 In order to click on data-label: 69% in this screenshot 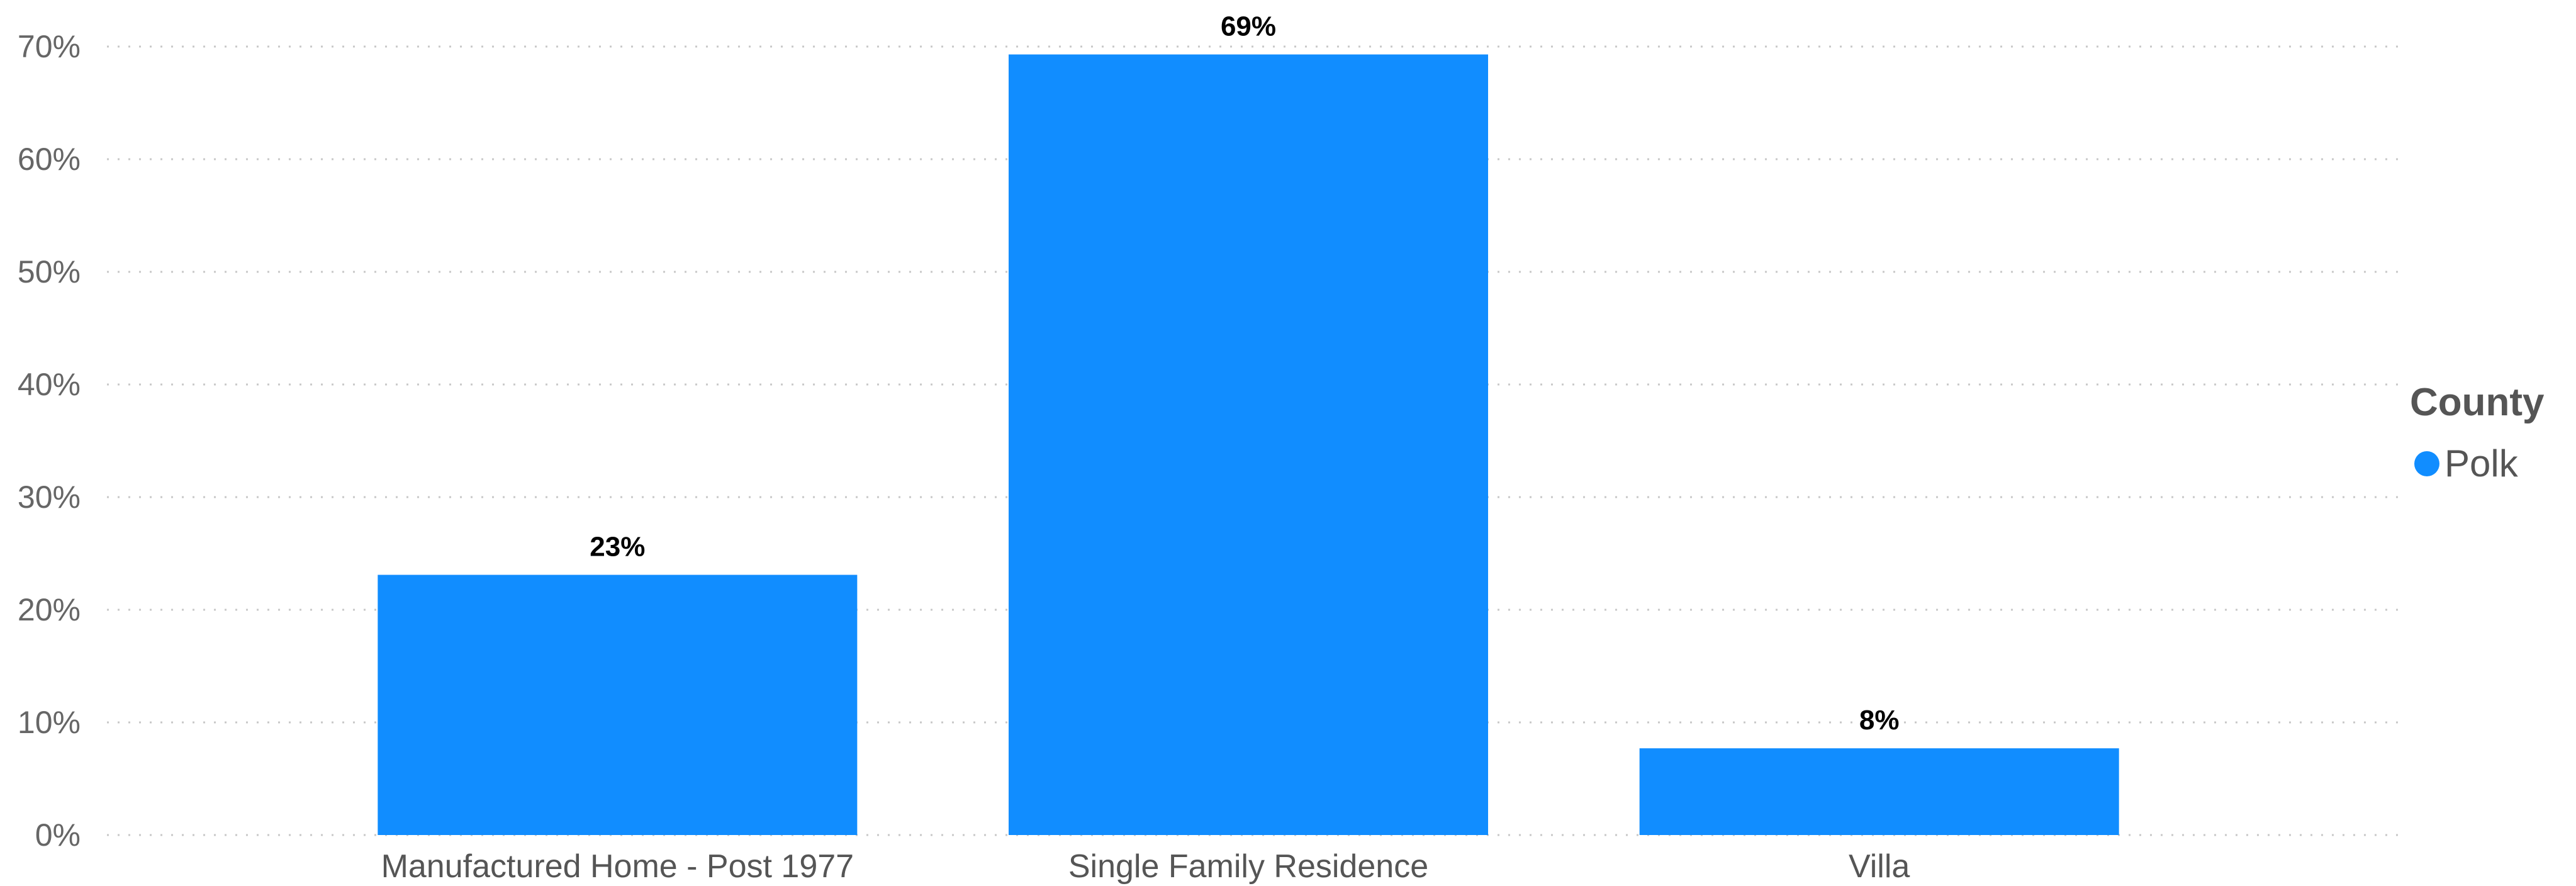, I will do `click(1248, 26)`.